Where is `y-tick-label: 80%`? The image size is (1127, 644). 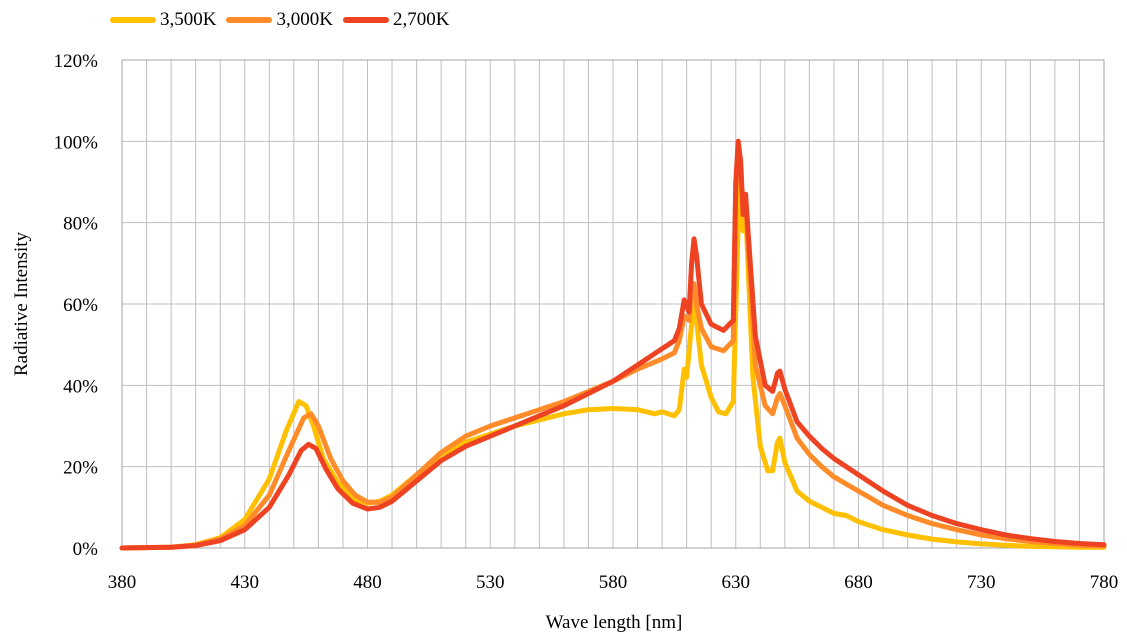
y-tick-label: 80% is located at coordinates (80, 224).